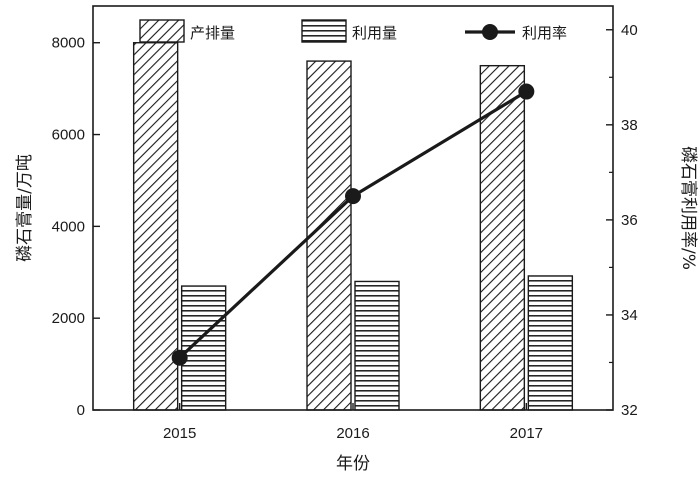 The height and width of the screenshot is (477, 700). What do you see at coordinates (629, 125) in the screenshot?
I see `y2-tick-label: 38` at bounding box center [629, 125].